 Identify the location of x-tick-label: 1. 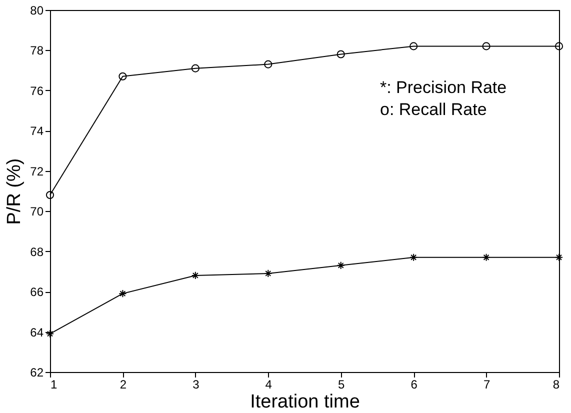
(54, 385).